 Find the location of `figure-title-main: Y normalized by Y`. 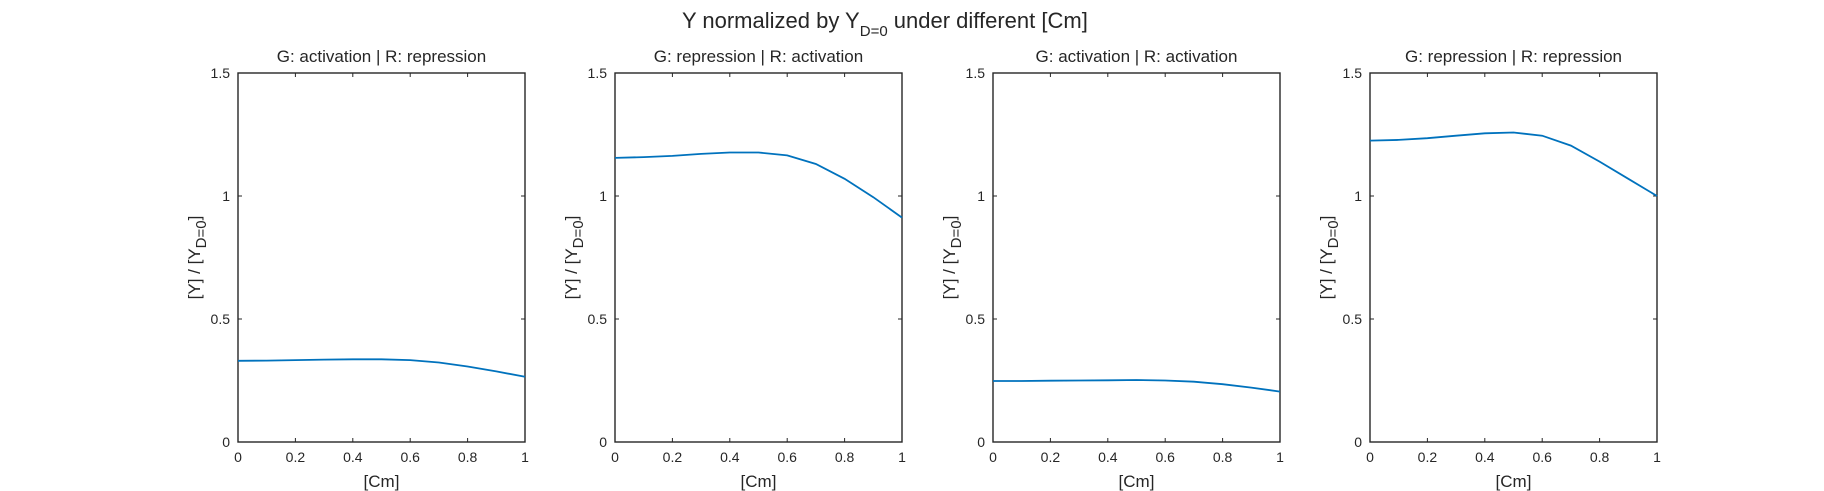

figure-title-main: Y normalized by Y is located at coordinates (771, 20).